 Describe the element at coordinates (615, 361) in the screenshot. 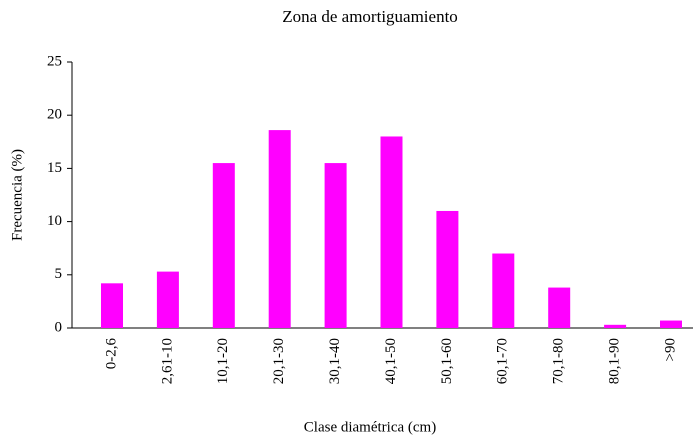

I see `x-tick-label: 80,1-90` at that location.